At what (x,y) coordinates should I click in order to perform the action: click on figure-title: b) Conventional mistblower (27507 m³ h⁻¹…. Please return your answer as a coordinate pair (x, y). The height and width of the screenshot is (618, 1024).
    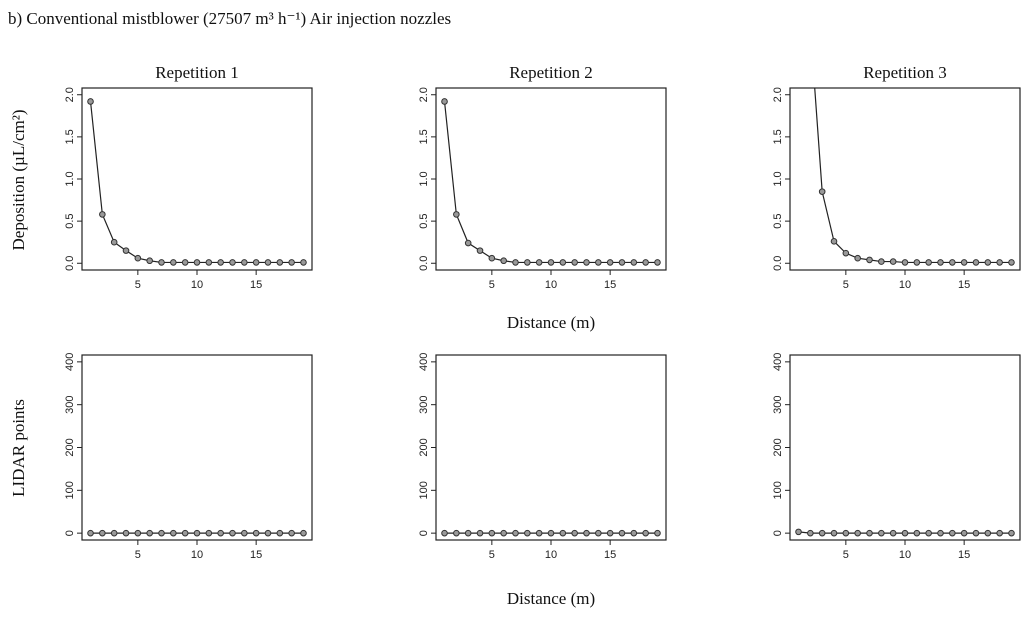
    Looking at the image, I should click on (229, 18).